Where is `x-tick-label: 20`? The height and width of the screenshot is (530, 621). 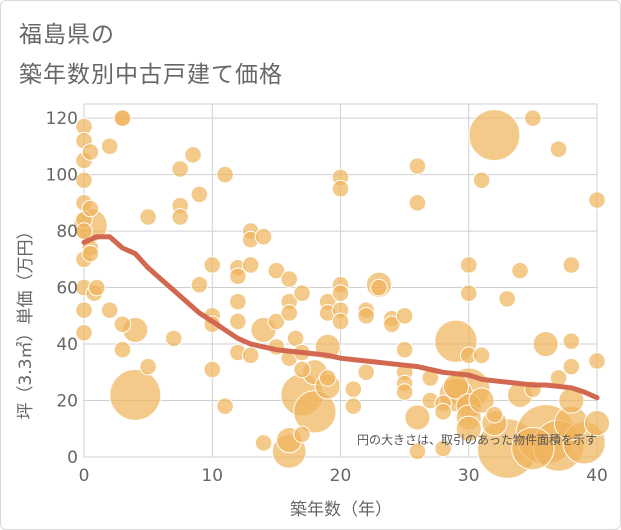
x-tick-label: 20 is located at coordinates (341, 476).